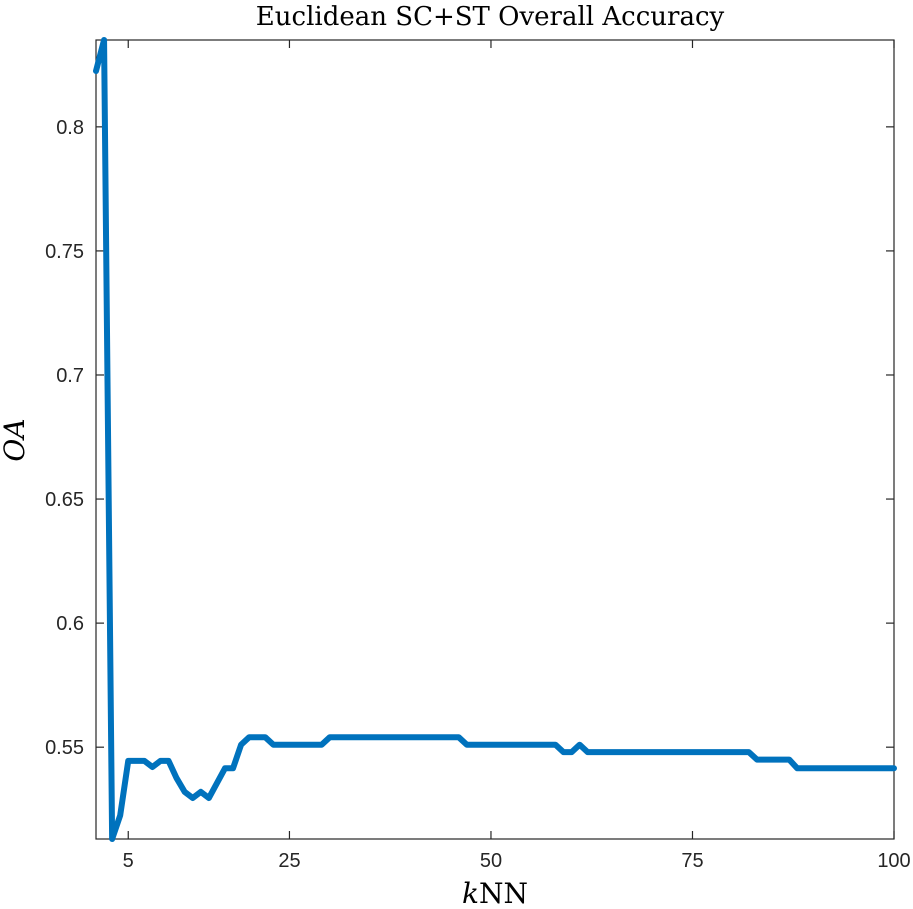 The height and width of the screenshot is (909, 913). I want to click on x-axis-label-italic: k, so click(470, 893).